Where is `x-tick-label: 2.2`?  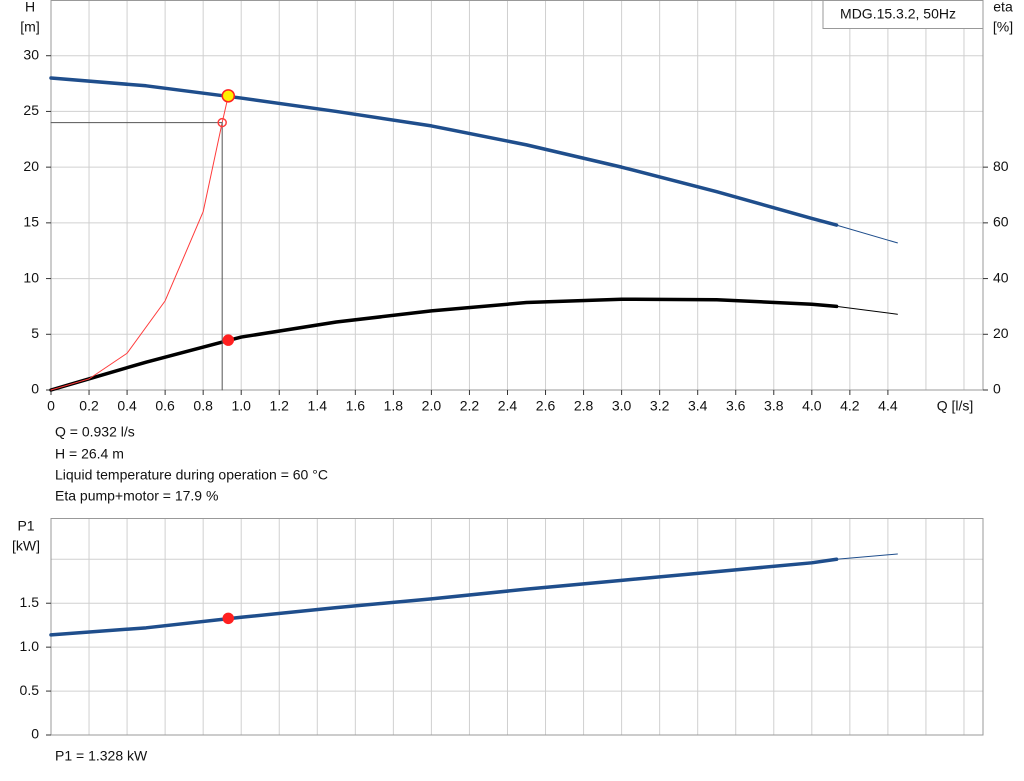
x-tick-label: 2.2 is located at coordinates (470, 406).